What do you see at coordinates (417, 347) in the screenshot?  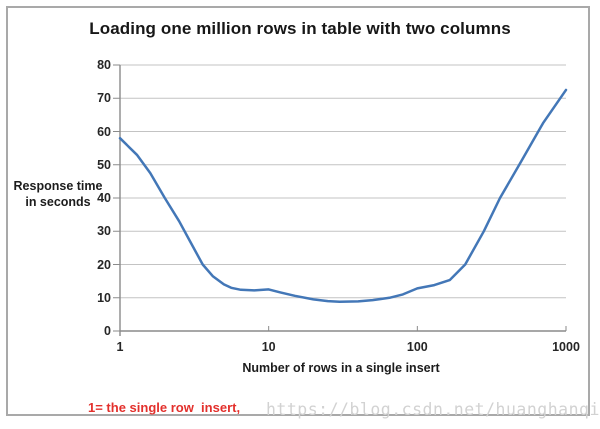 I see `x-tick-label-100: 100` at bounding box center [417, 347].